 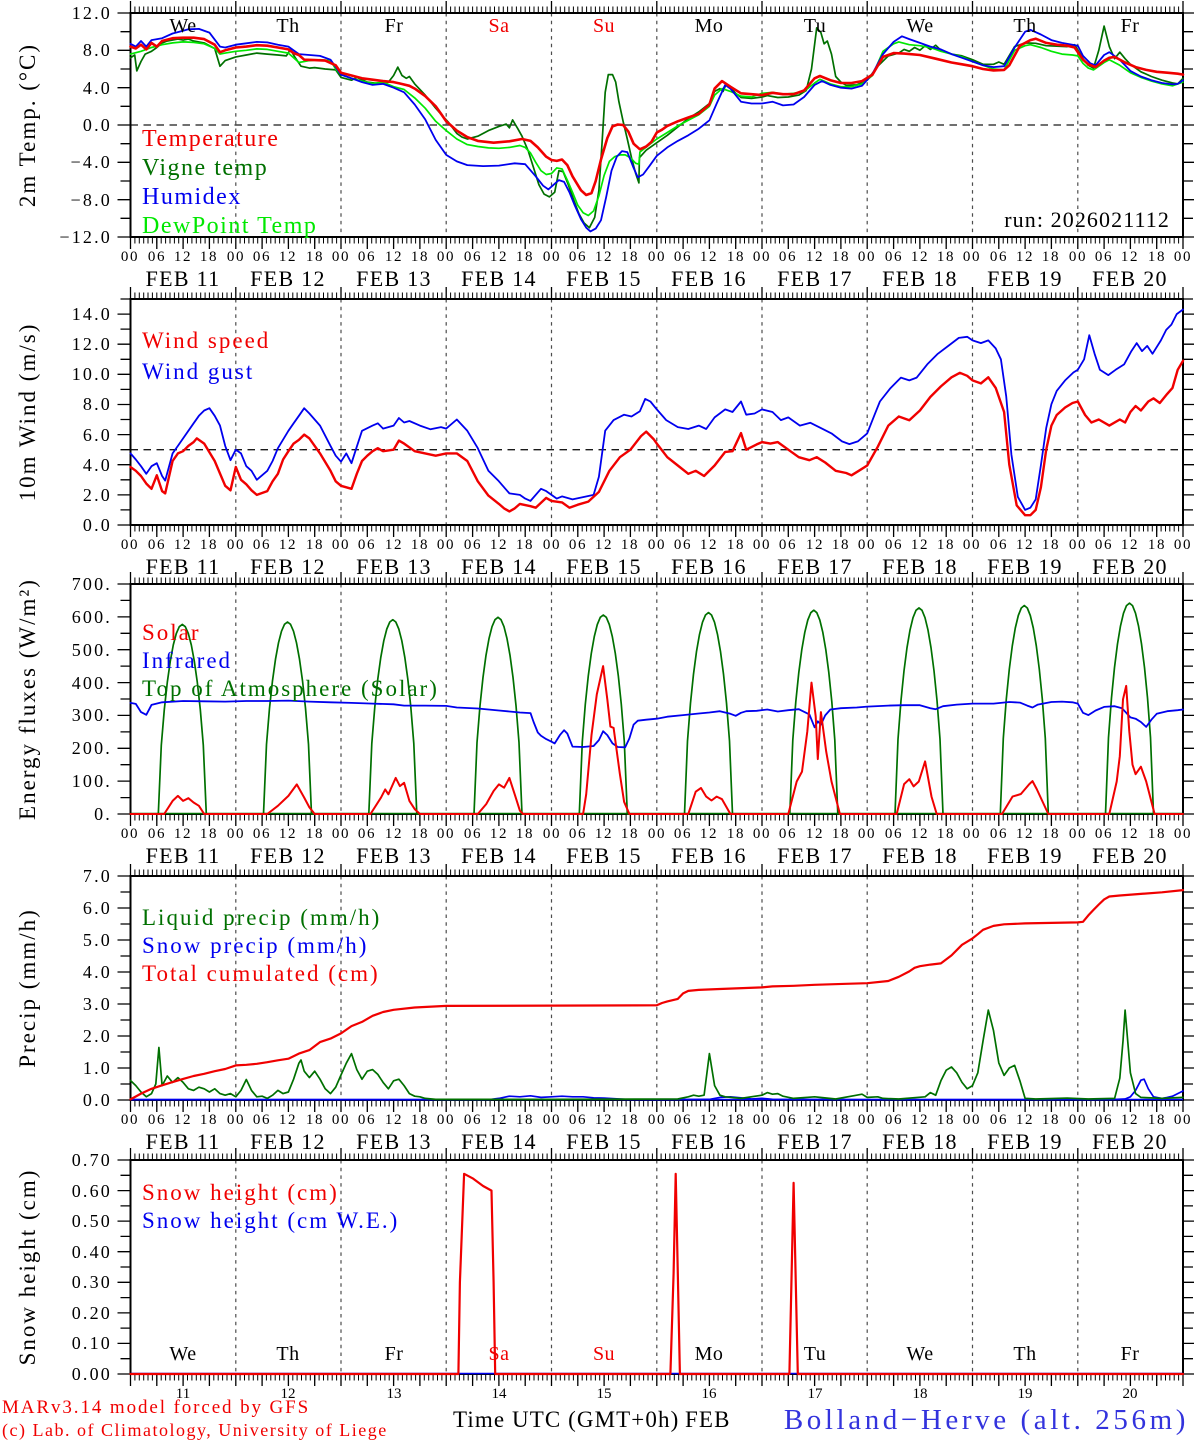 I want to click on svg-text: 10.0, so click(x=92, y=374).